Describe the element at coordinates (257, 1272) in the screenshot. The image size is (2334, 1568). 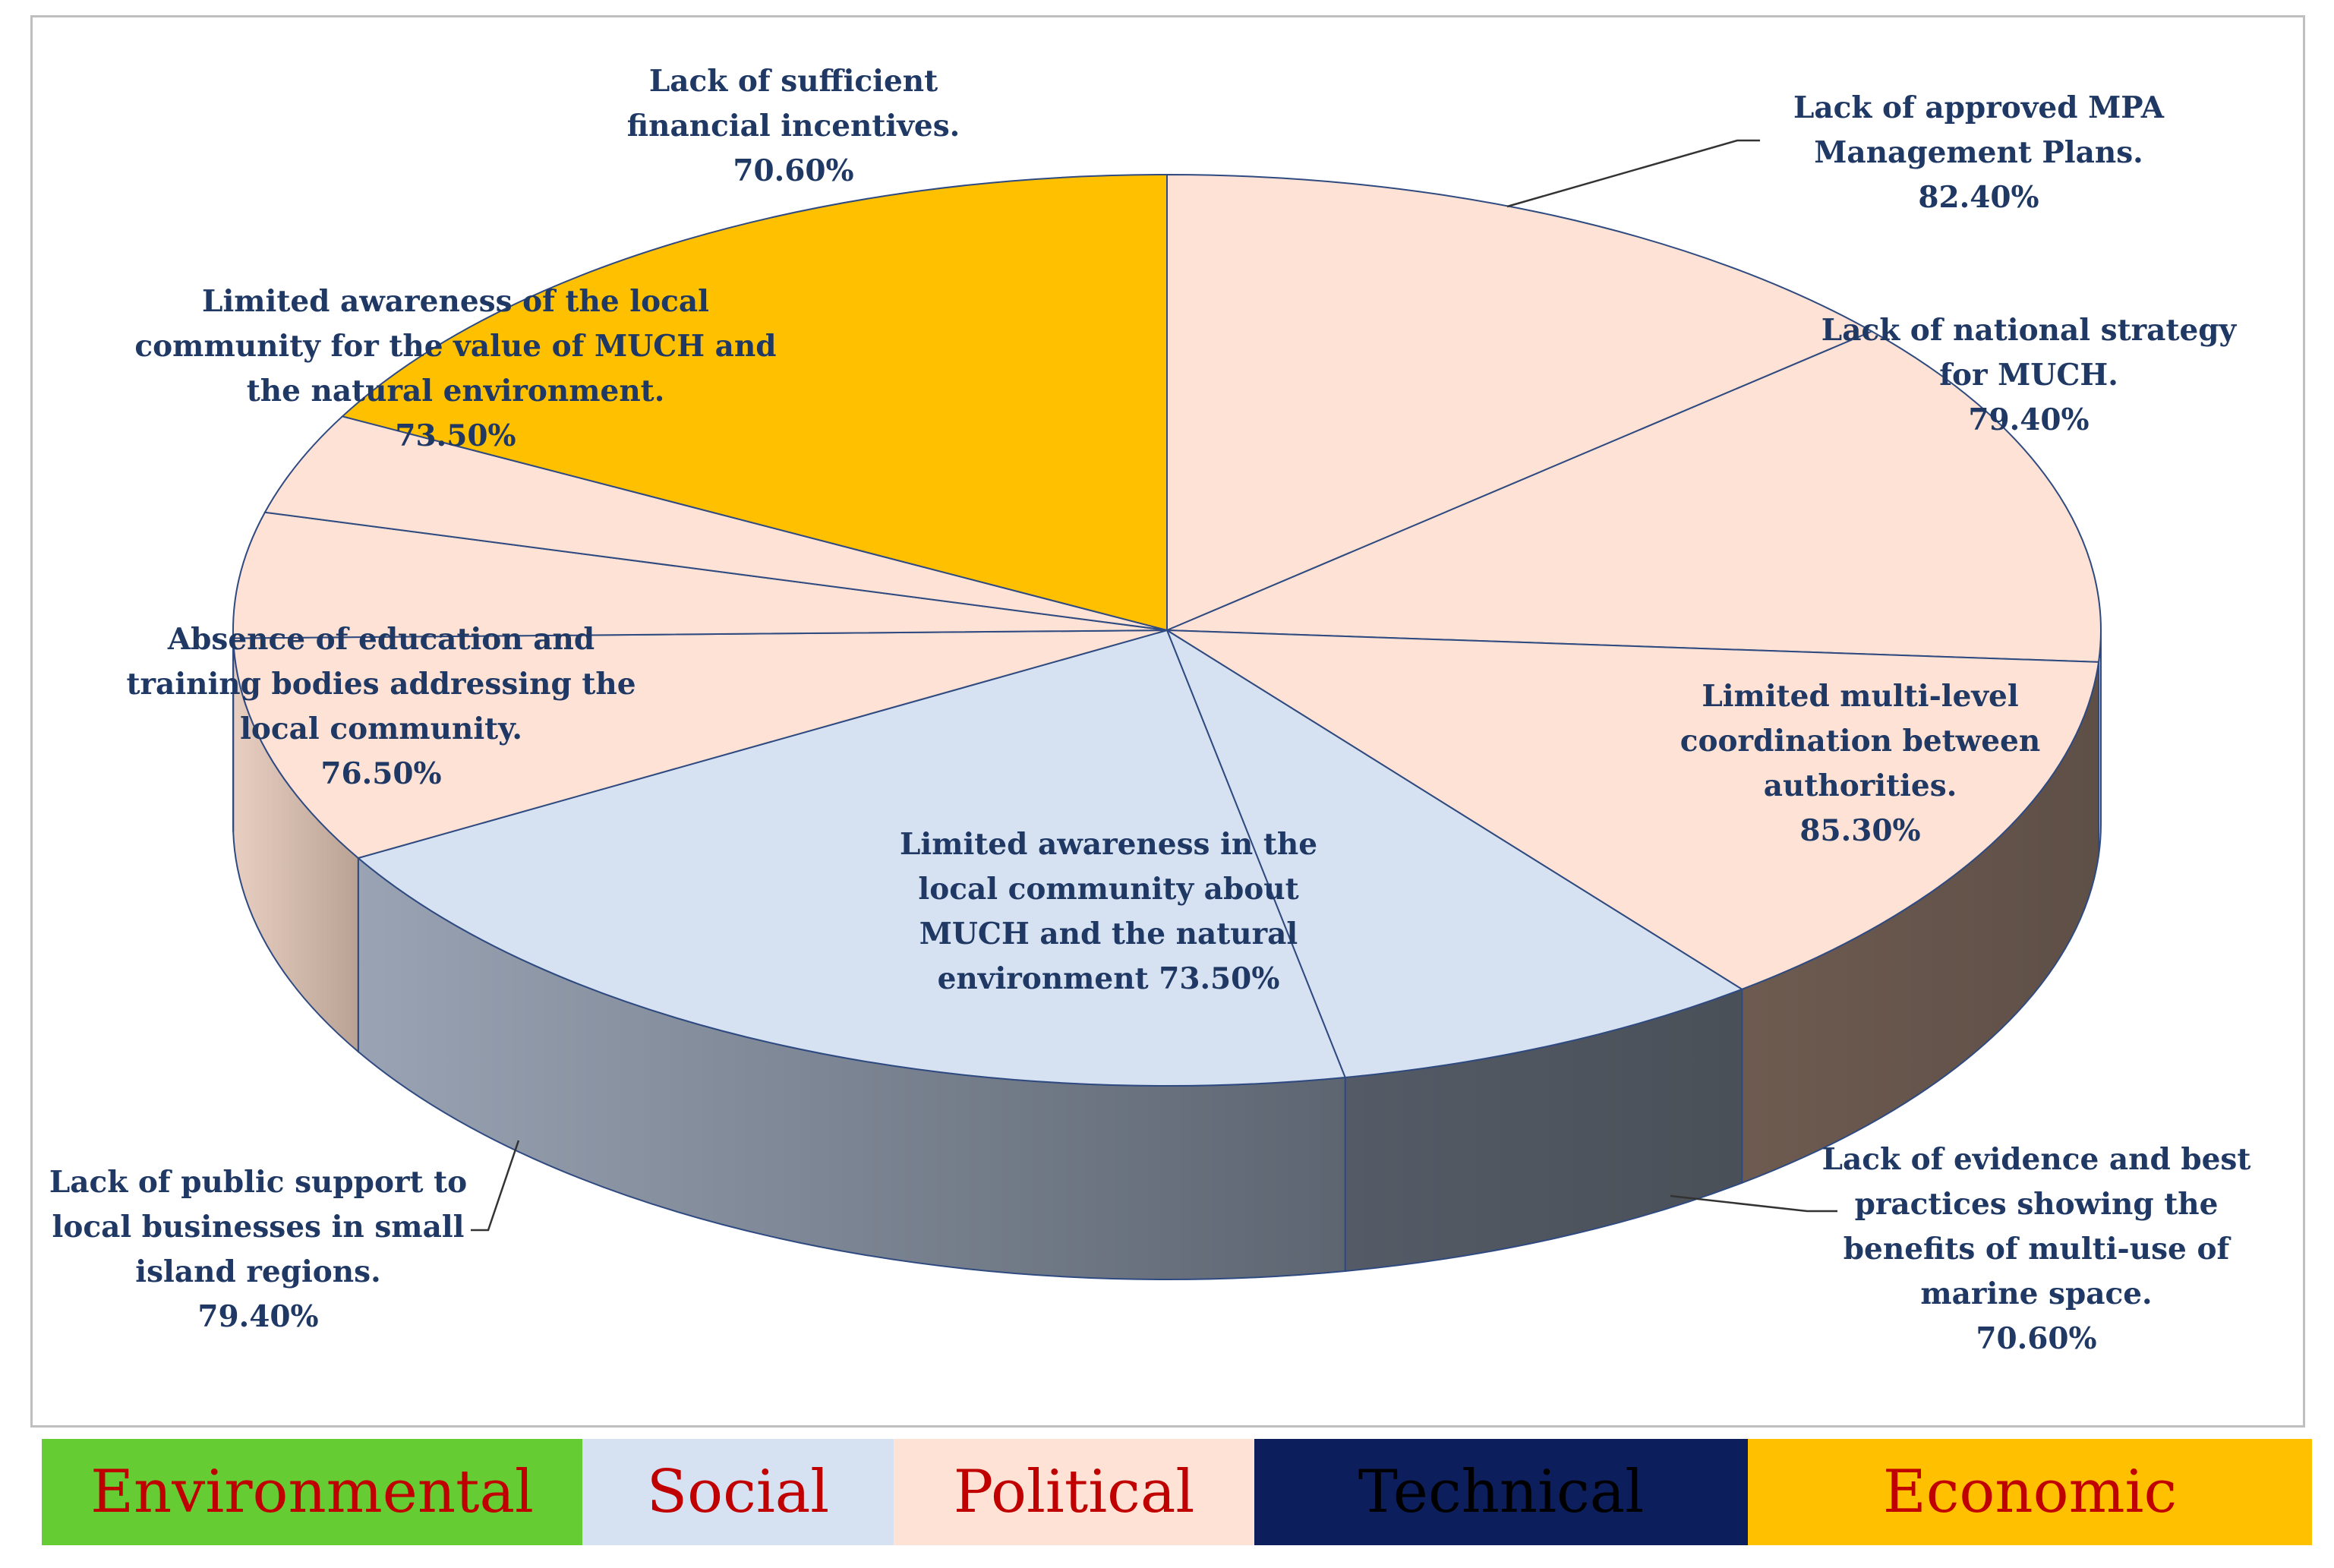
I see `slice-label-line: island regions.` at that location.